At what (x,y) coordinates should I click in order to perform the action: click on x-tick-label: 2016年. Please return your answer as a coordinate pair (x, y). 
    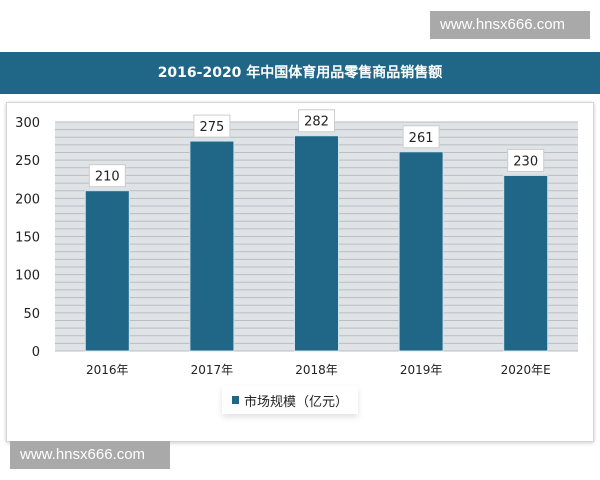
    Looking at the image, I should click on (107, 370).